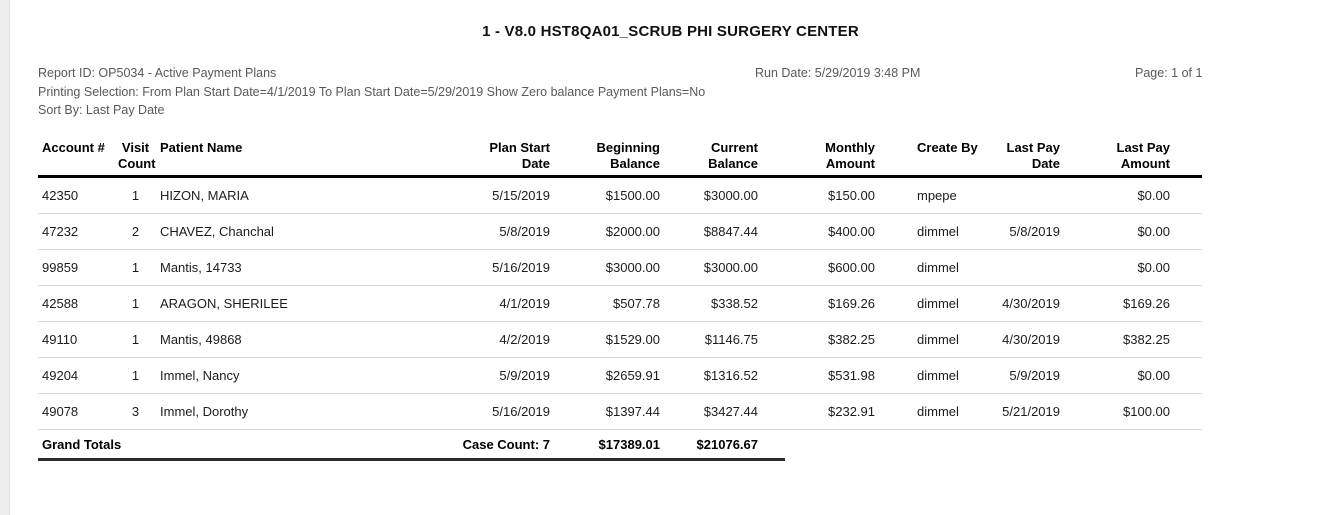 This screenshot has height=515, width=1341. I want to click on column-header-last-pay-date: Last Pay Date, so click(1042, 156).